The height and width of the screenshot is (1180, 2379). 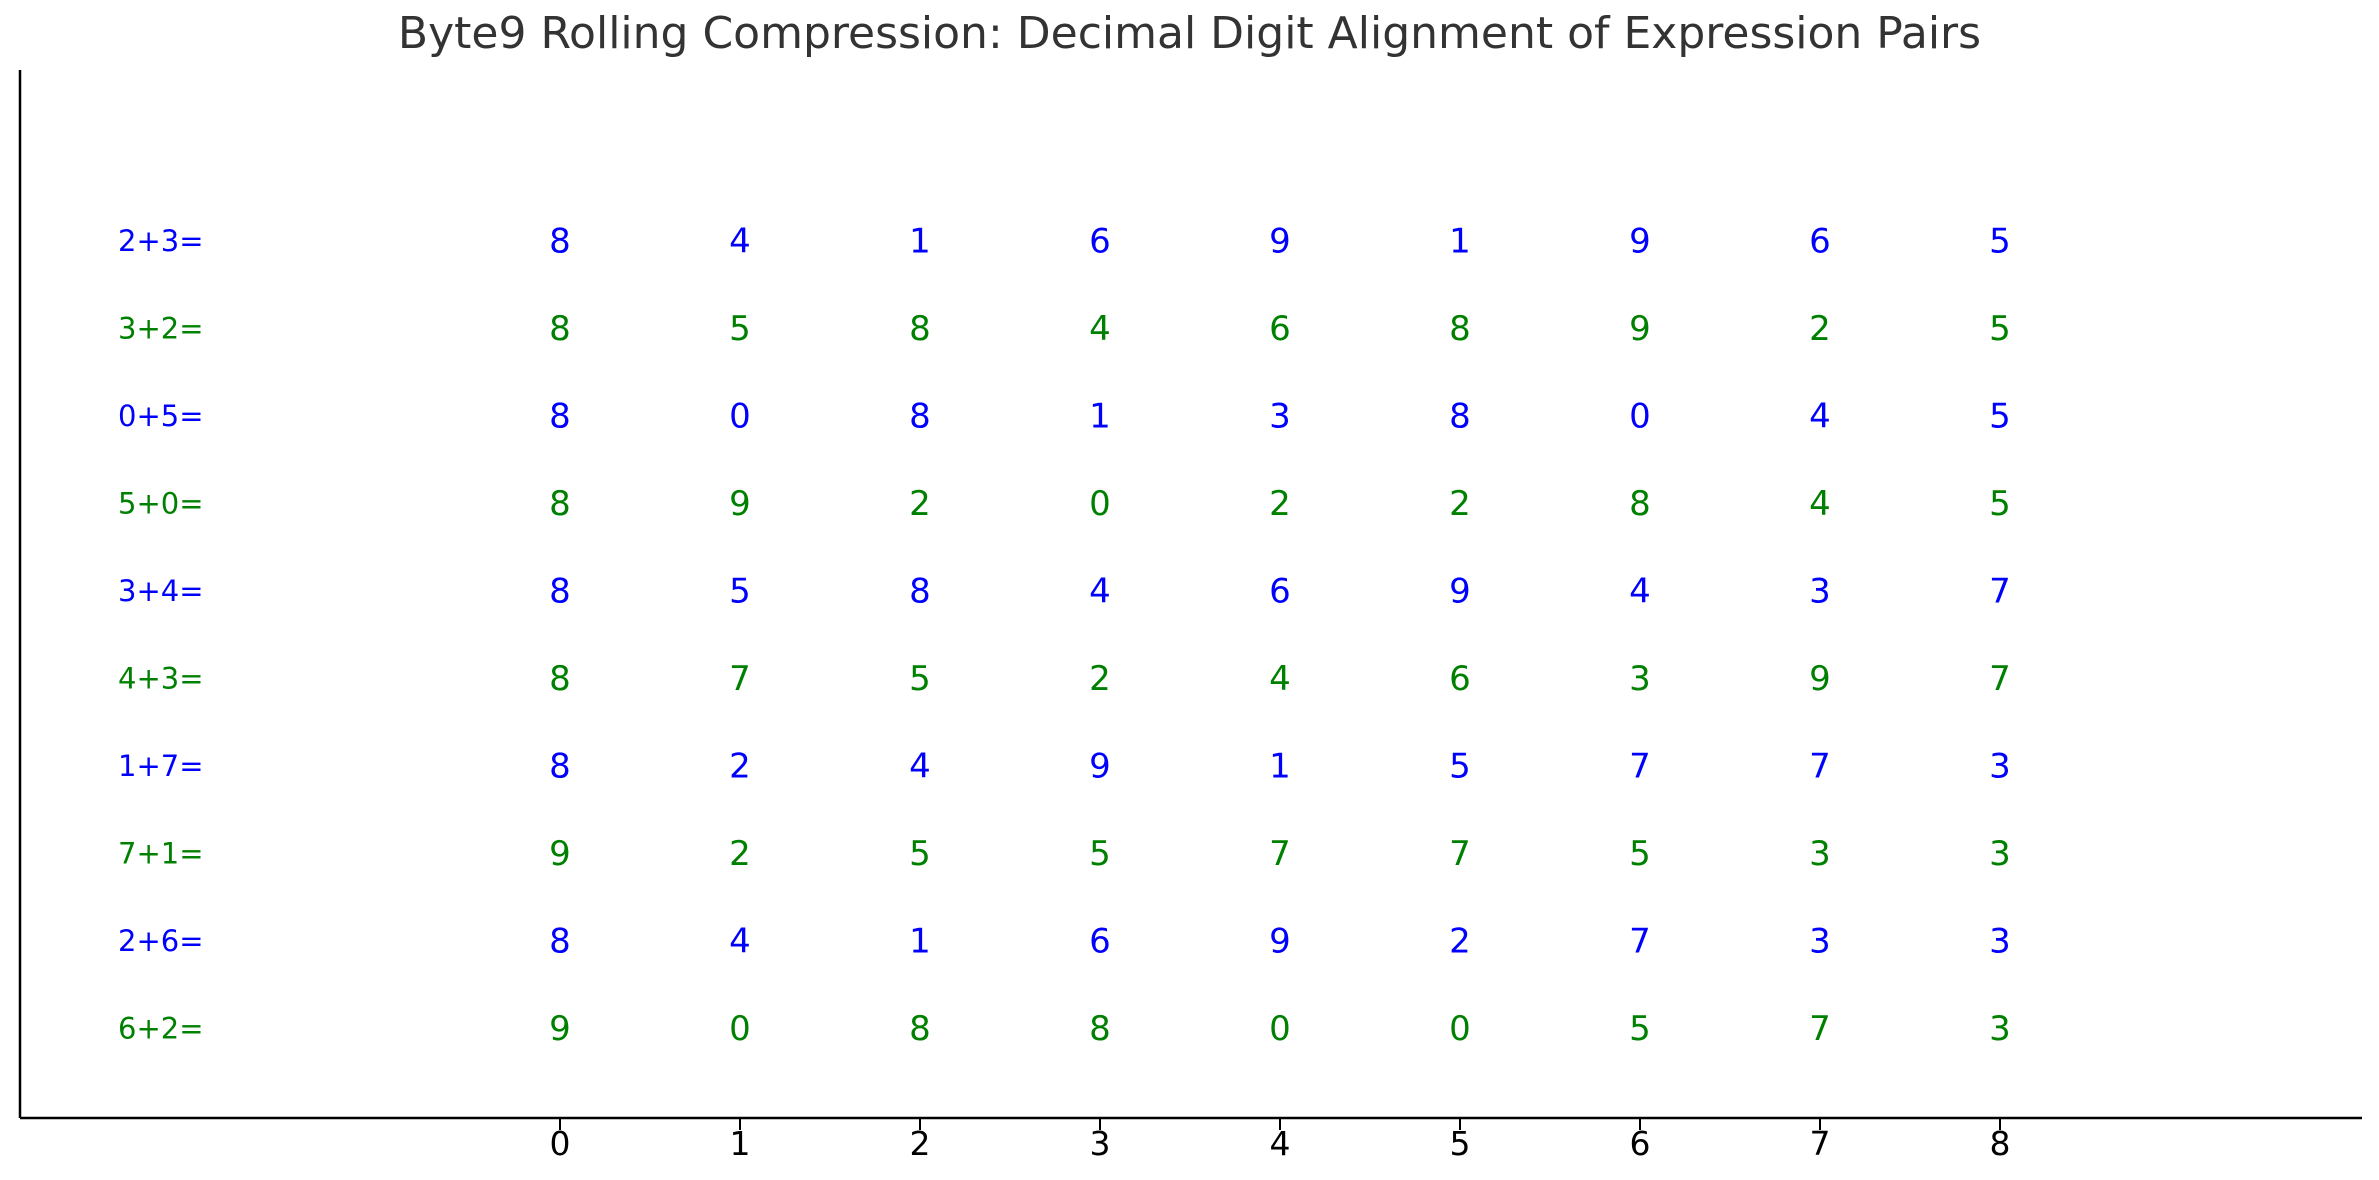 What do you see at coordinates (1064, 592) in the screenshot?
I see `digit-row: 3+4= 8 5 8 4 6 9 4 3 7` at bounding box center [1064, 592].